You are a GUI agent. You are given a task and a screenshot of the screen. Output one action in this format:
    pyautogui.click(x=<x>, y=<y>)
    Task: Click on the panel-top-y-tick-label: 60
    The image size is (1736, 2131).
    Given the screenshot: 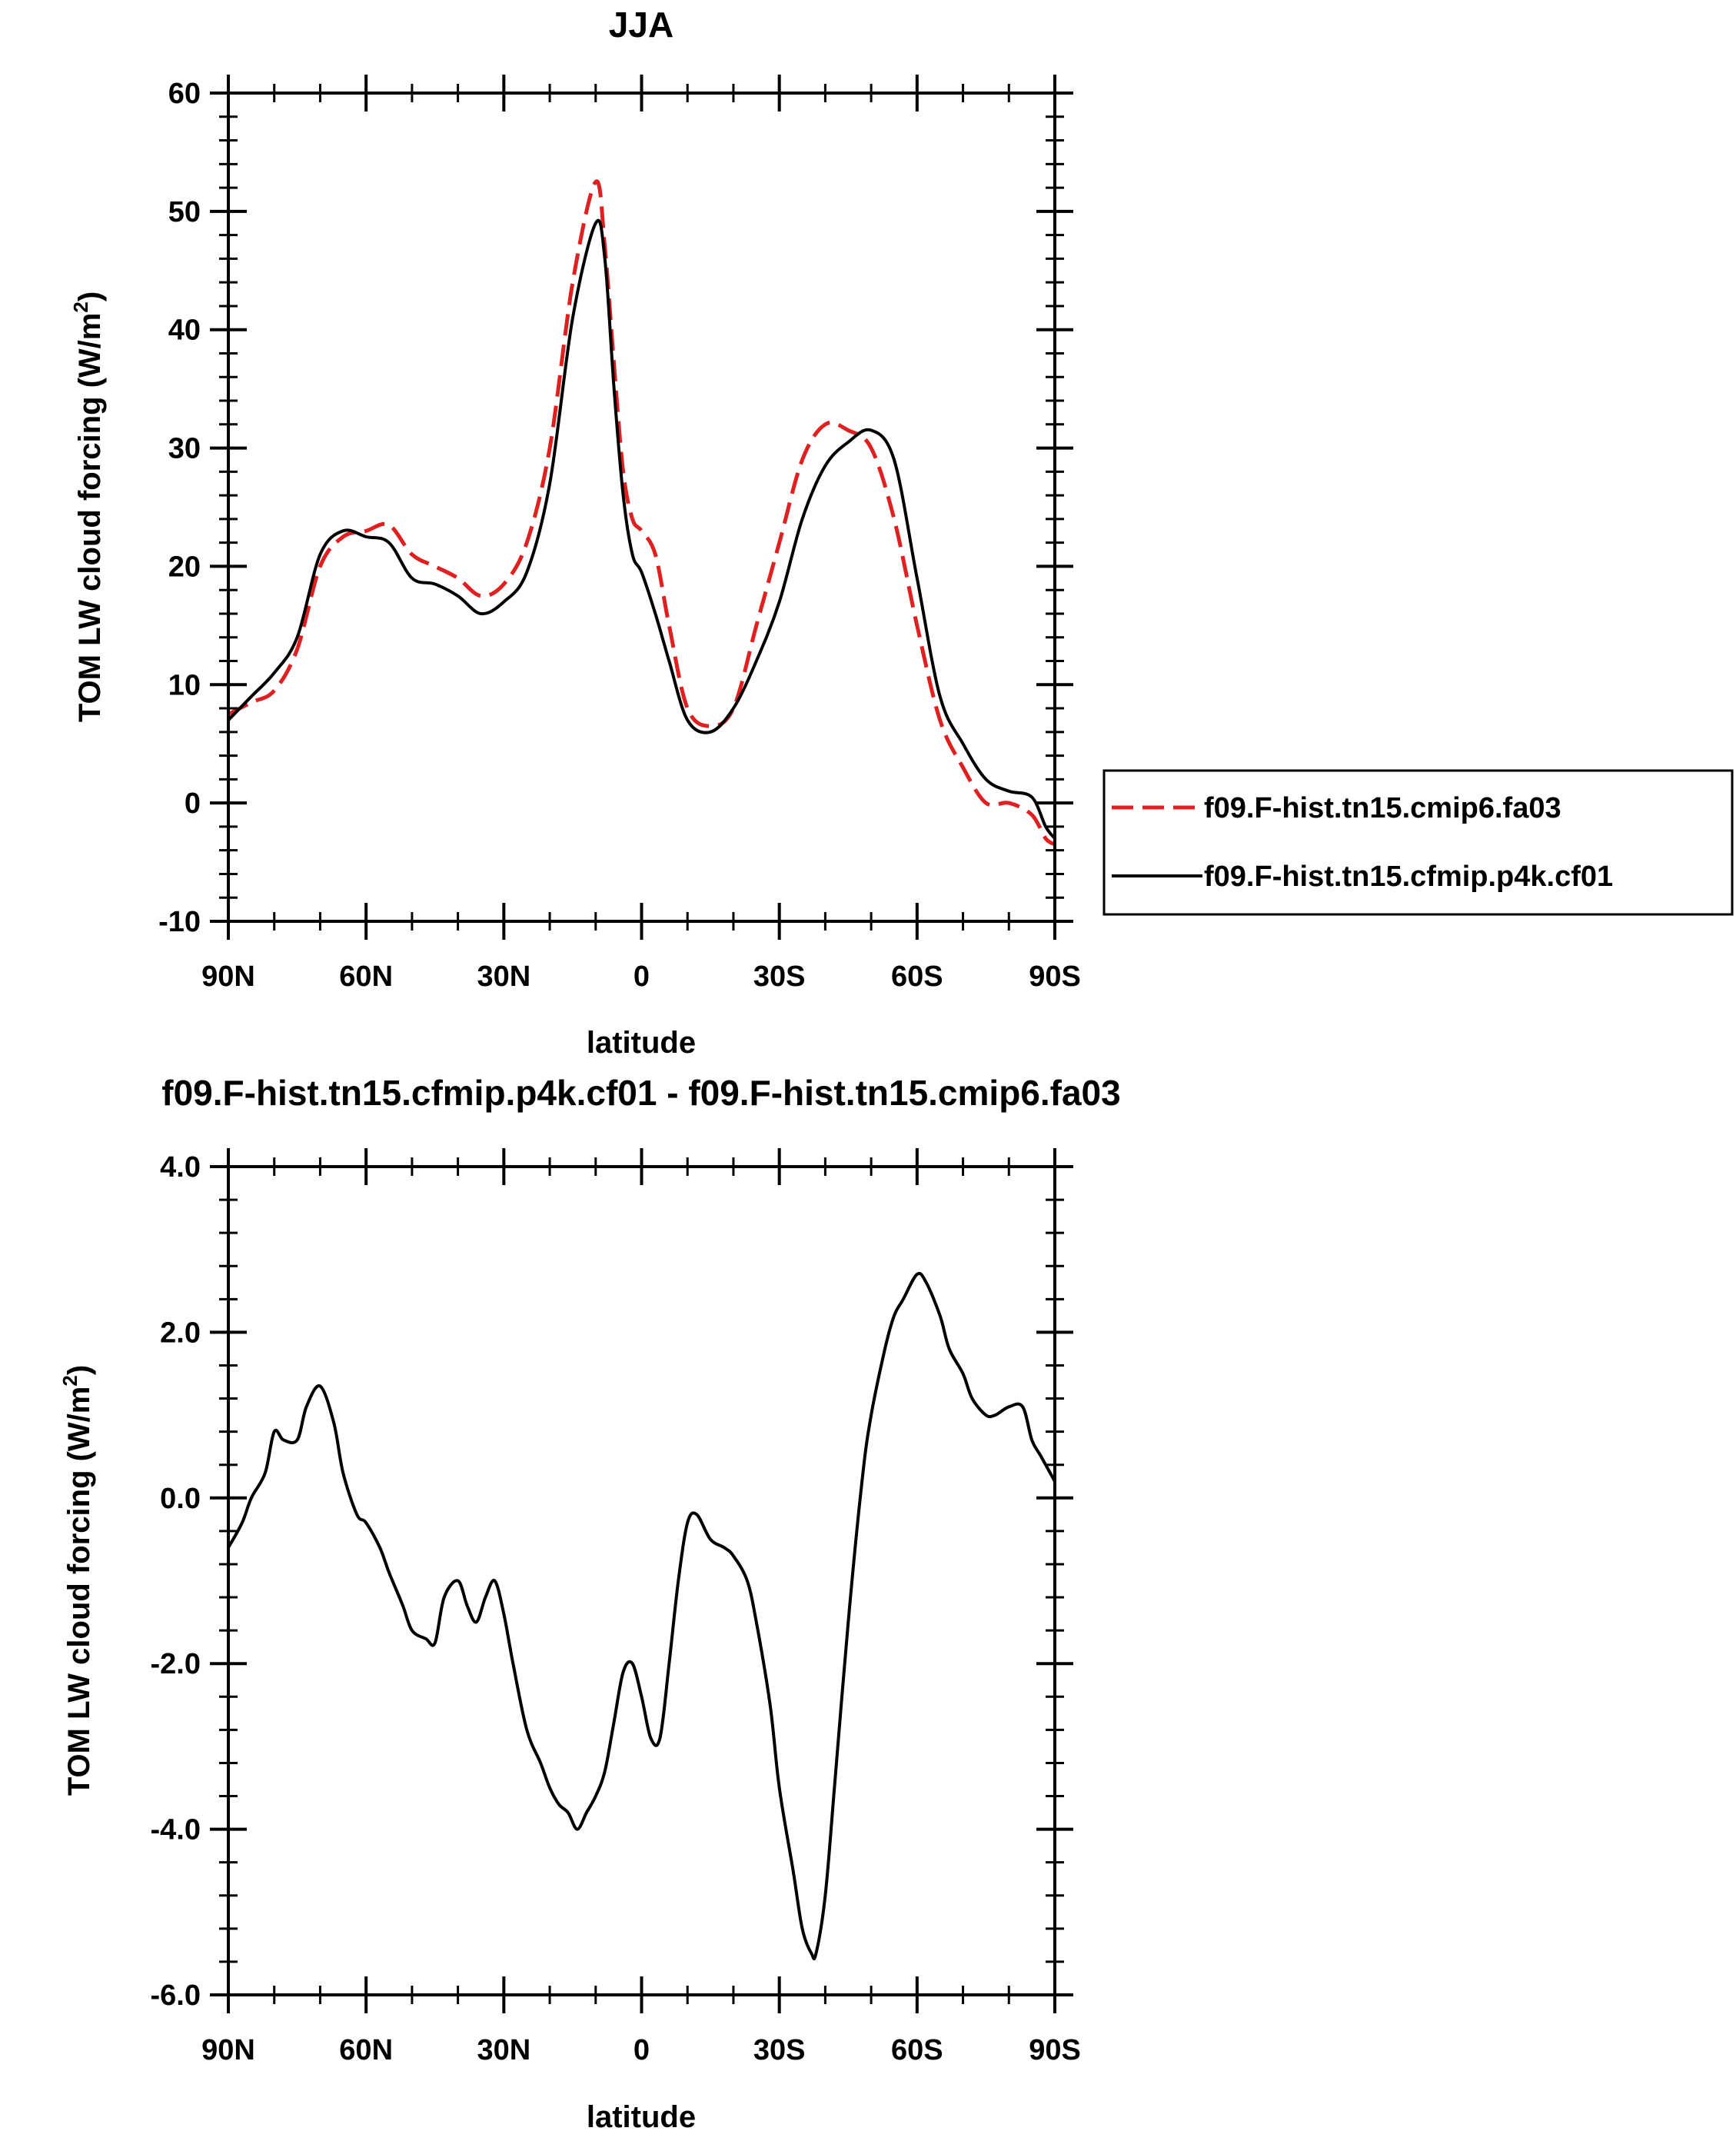 What is the action you would take?
    pyautogui.click(x=184, y=94)
    